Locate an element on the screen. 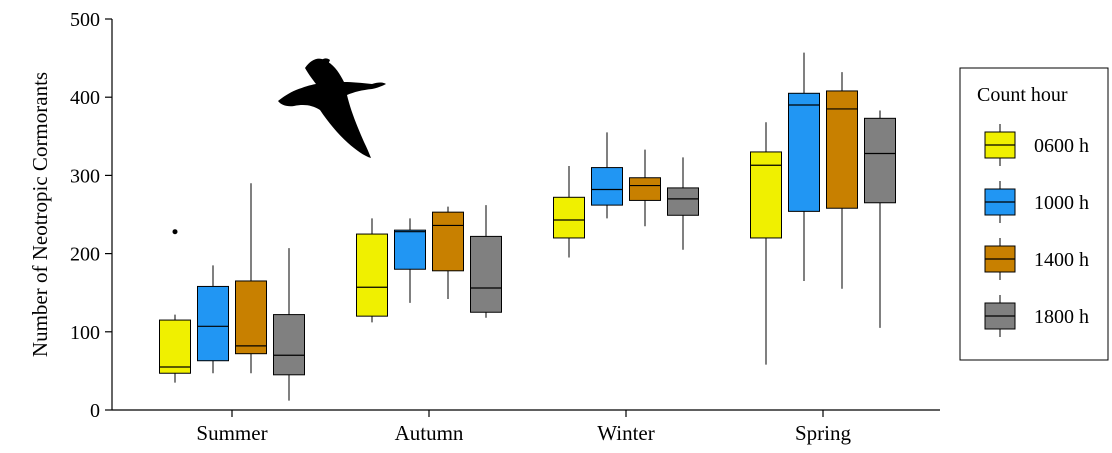  y-tick-label: 300 is located at coordinates (85, 176).